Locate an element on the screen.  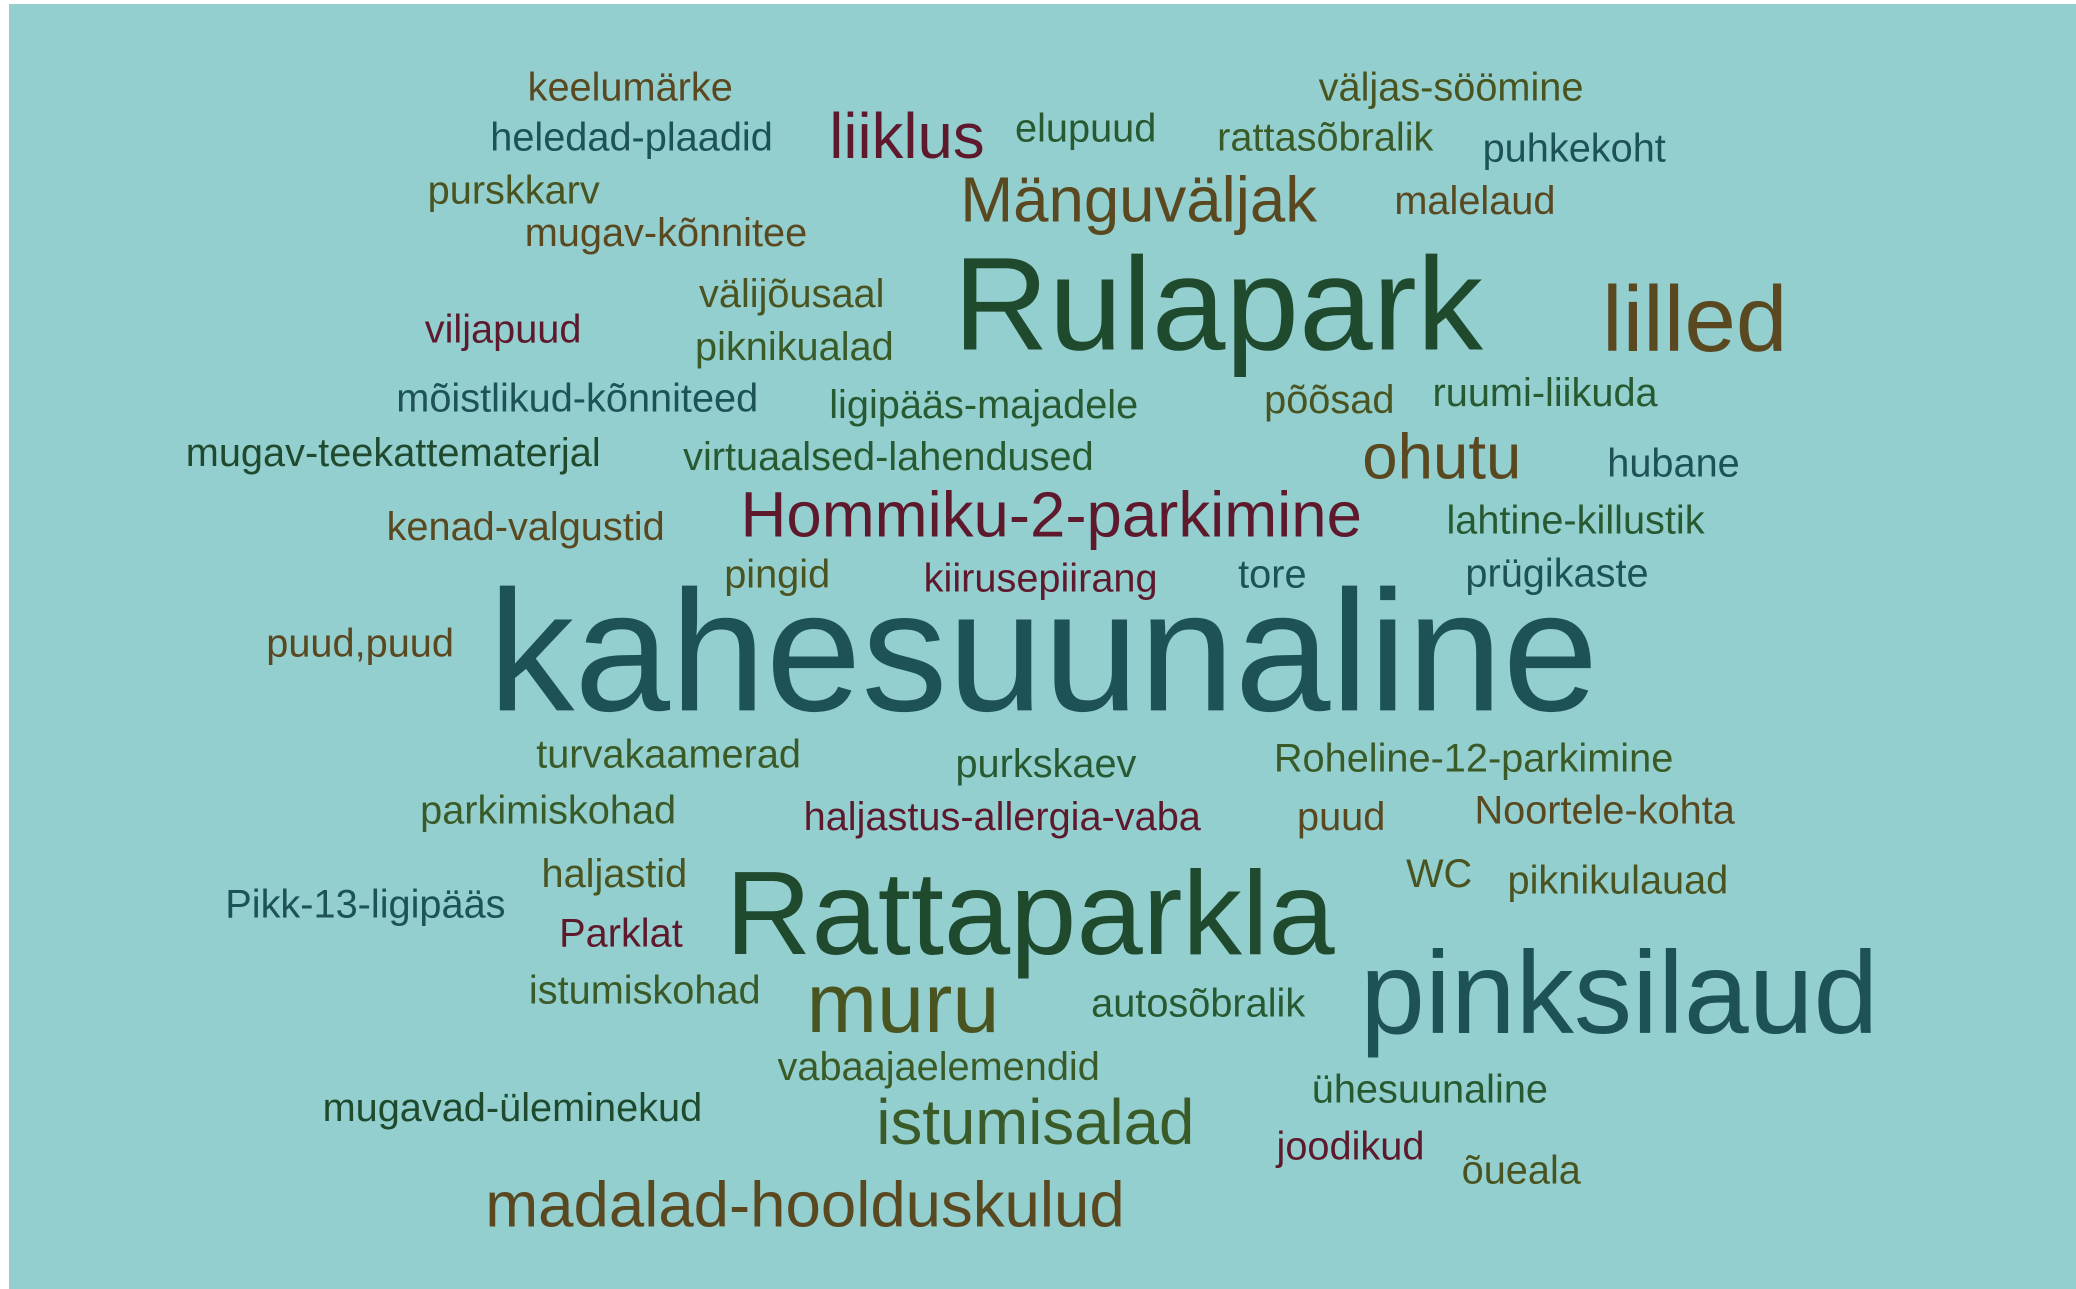
word: Rulapark is located at coordinates (1218, 305).